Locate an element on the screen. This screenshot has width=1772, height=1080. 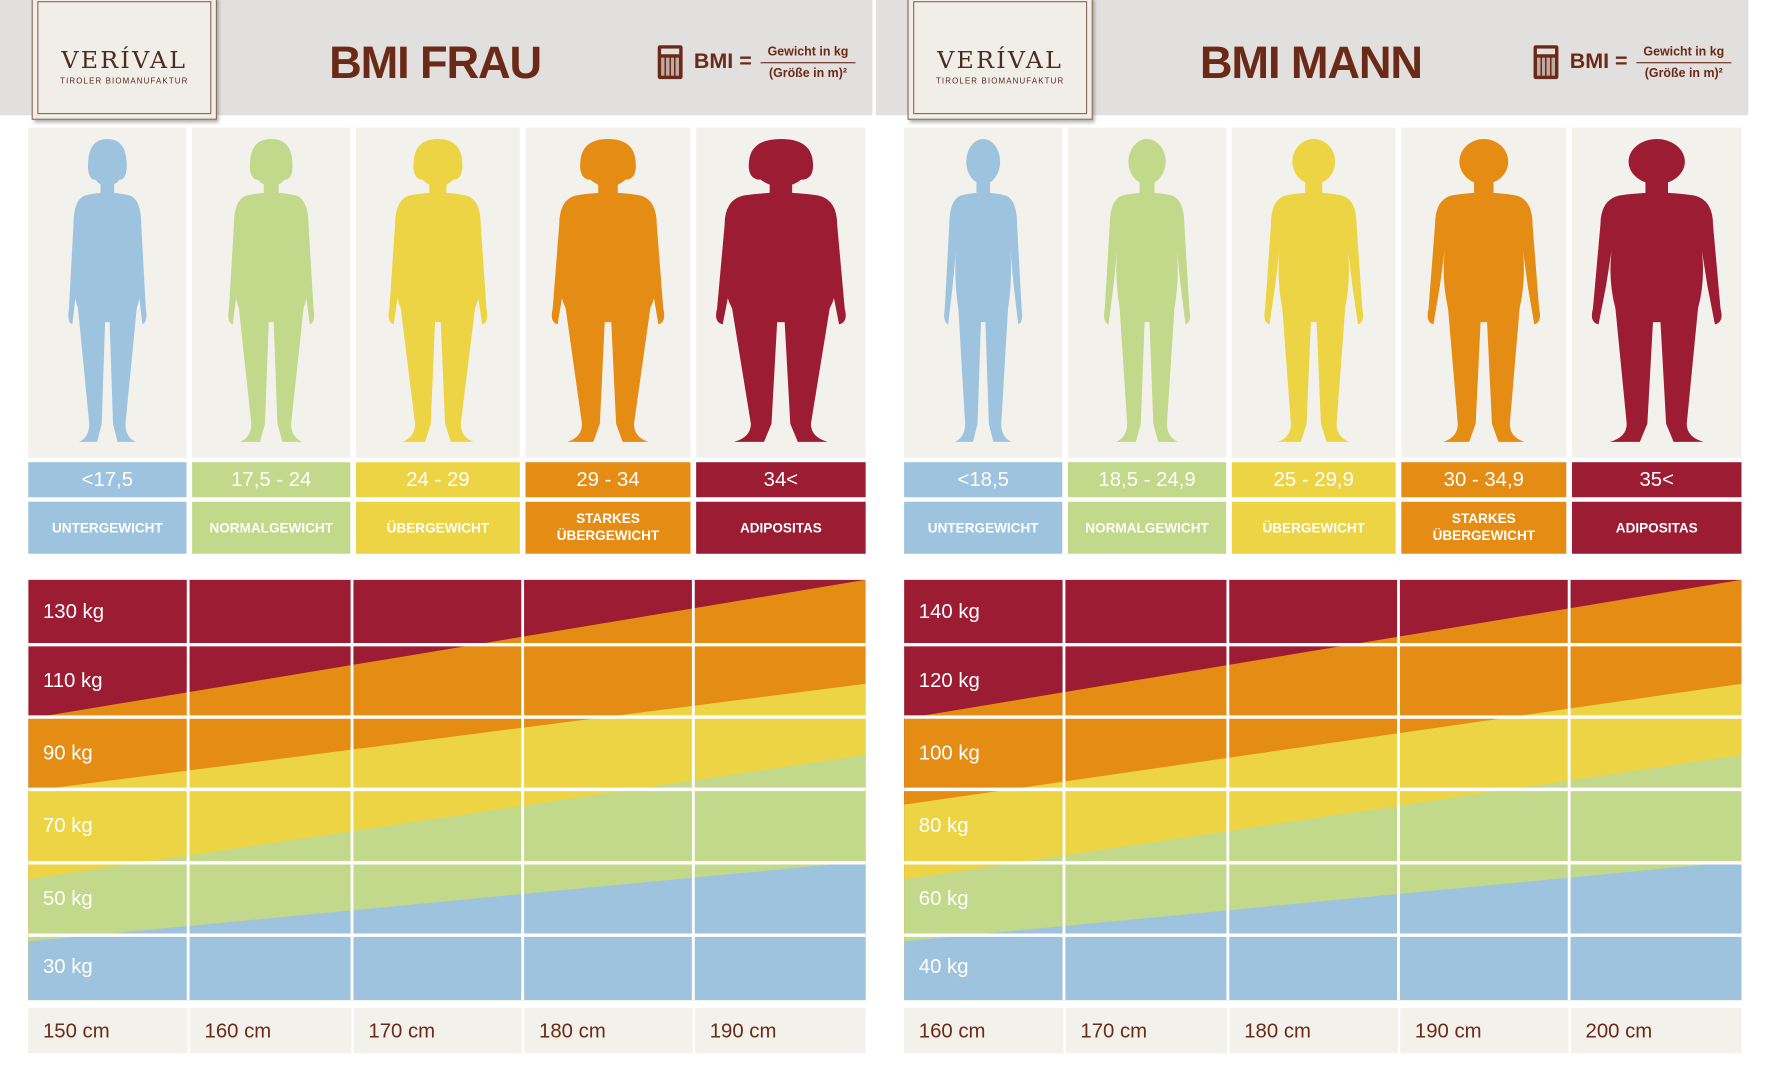
weight-label: 110 kg is located at coordinates (72, 680).